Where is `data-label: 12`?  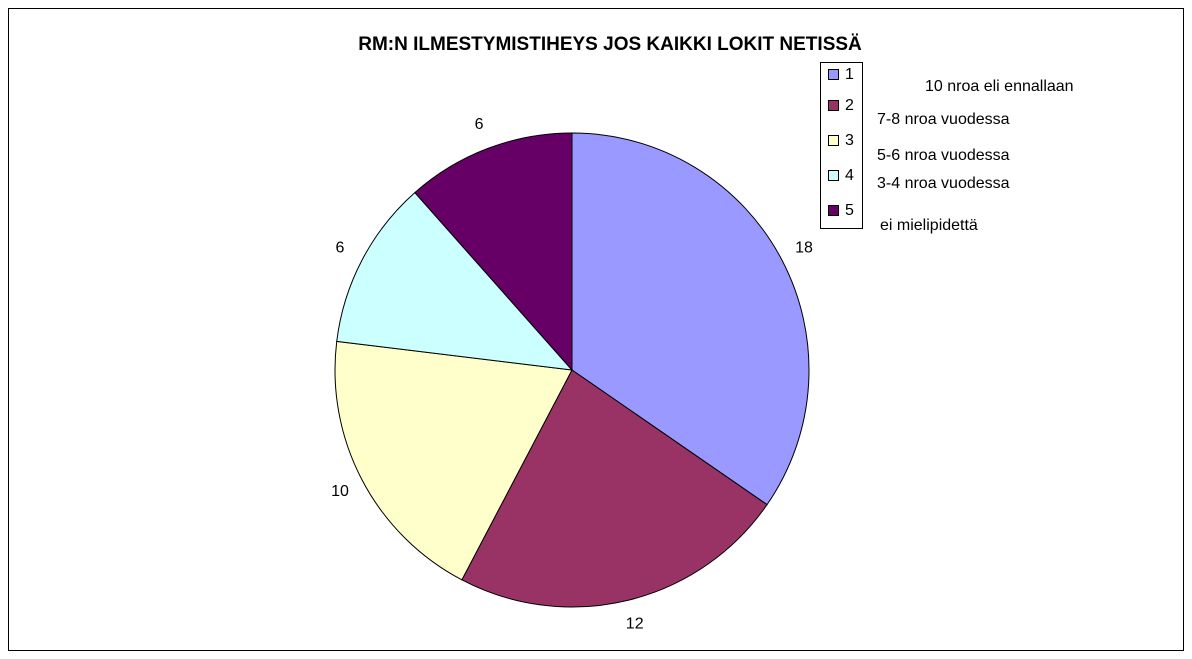
data-label: 12 is located at coordinates (635, 624).